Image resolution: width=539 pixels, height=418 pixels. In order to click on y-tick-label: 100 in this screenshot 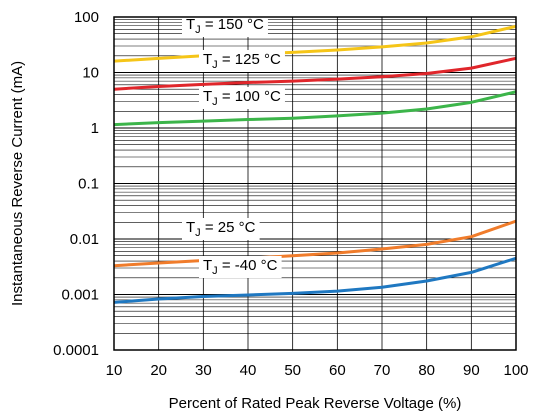, I will do `click(86, 17)`.